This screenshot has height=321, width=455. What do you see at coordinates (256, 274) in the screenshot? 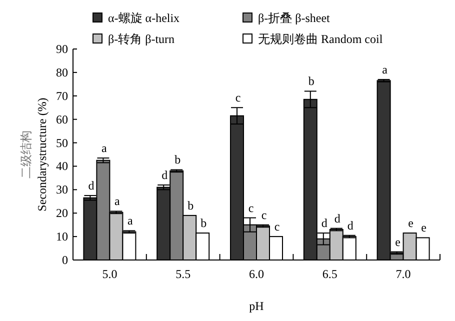
I see `x-tick-label: 6.0` at bounding box center [256, 274].